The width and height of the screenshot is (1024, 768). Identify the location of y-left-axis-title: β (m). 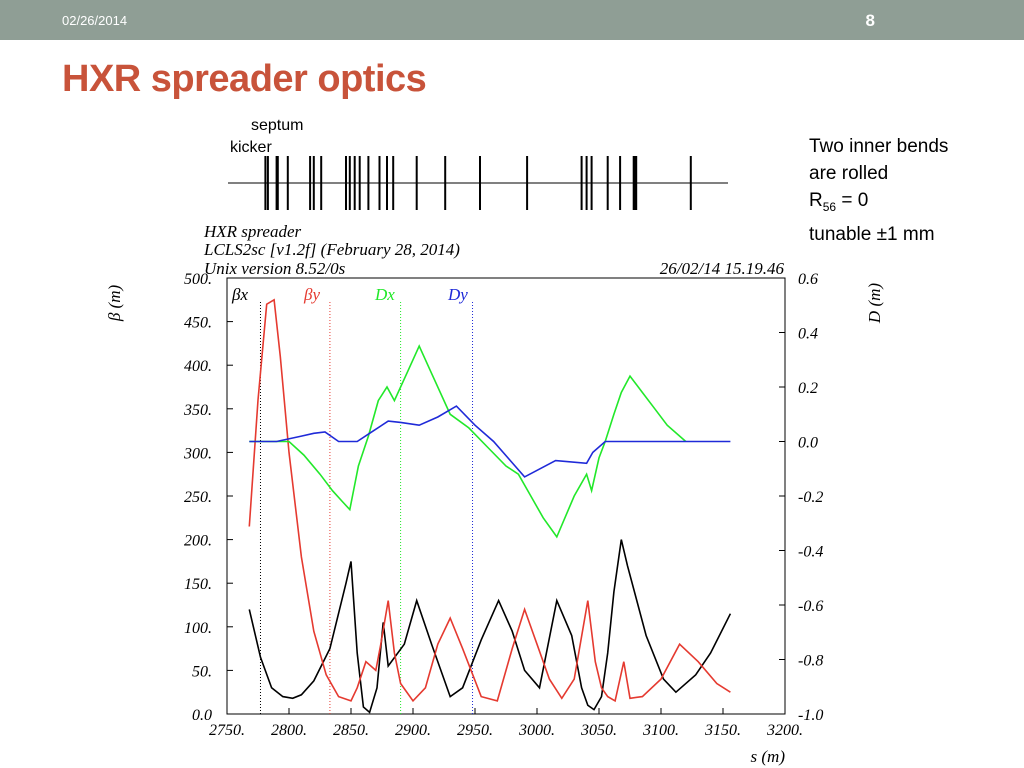
(114, 304).